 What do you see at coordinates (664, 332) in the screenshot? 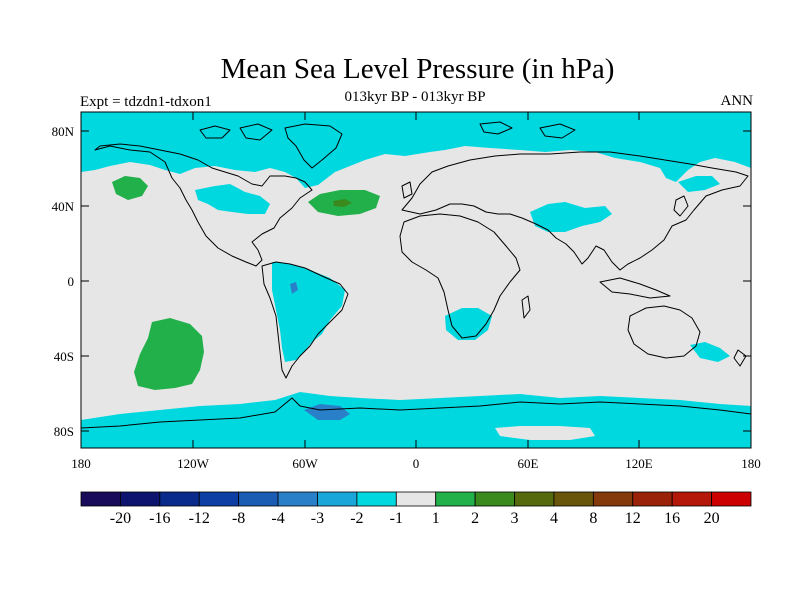
I see `australia-coastline` at bounding box center [664, 332].